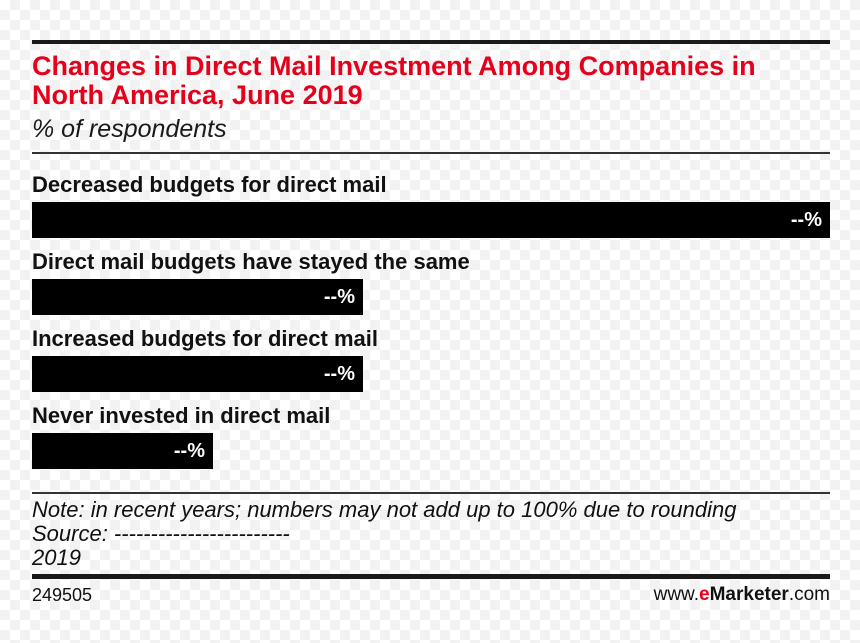  Describe the element at coordinates (205, 338) in the screenshot. I see `bar-label: Increased budgets for direct mail` at that location.